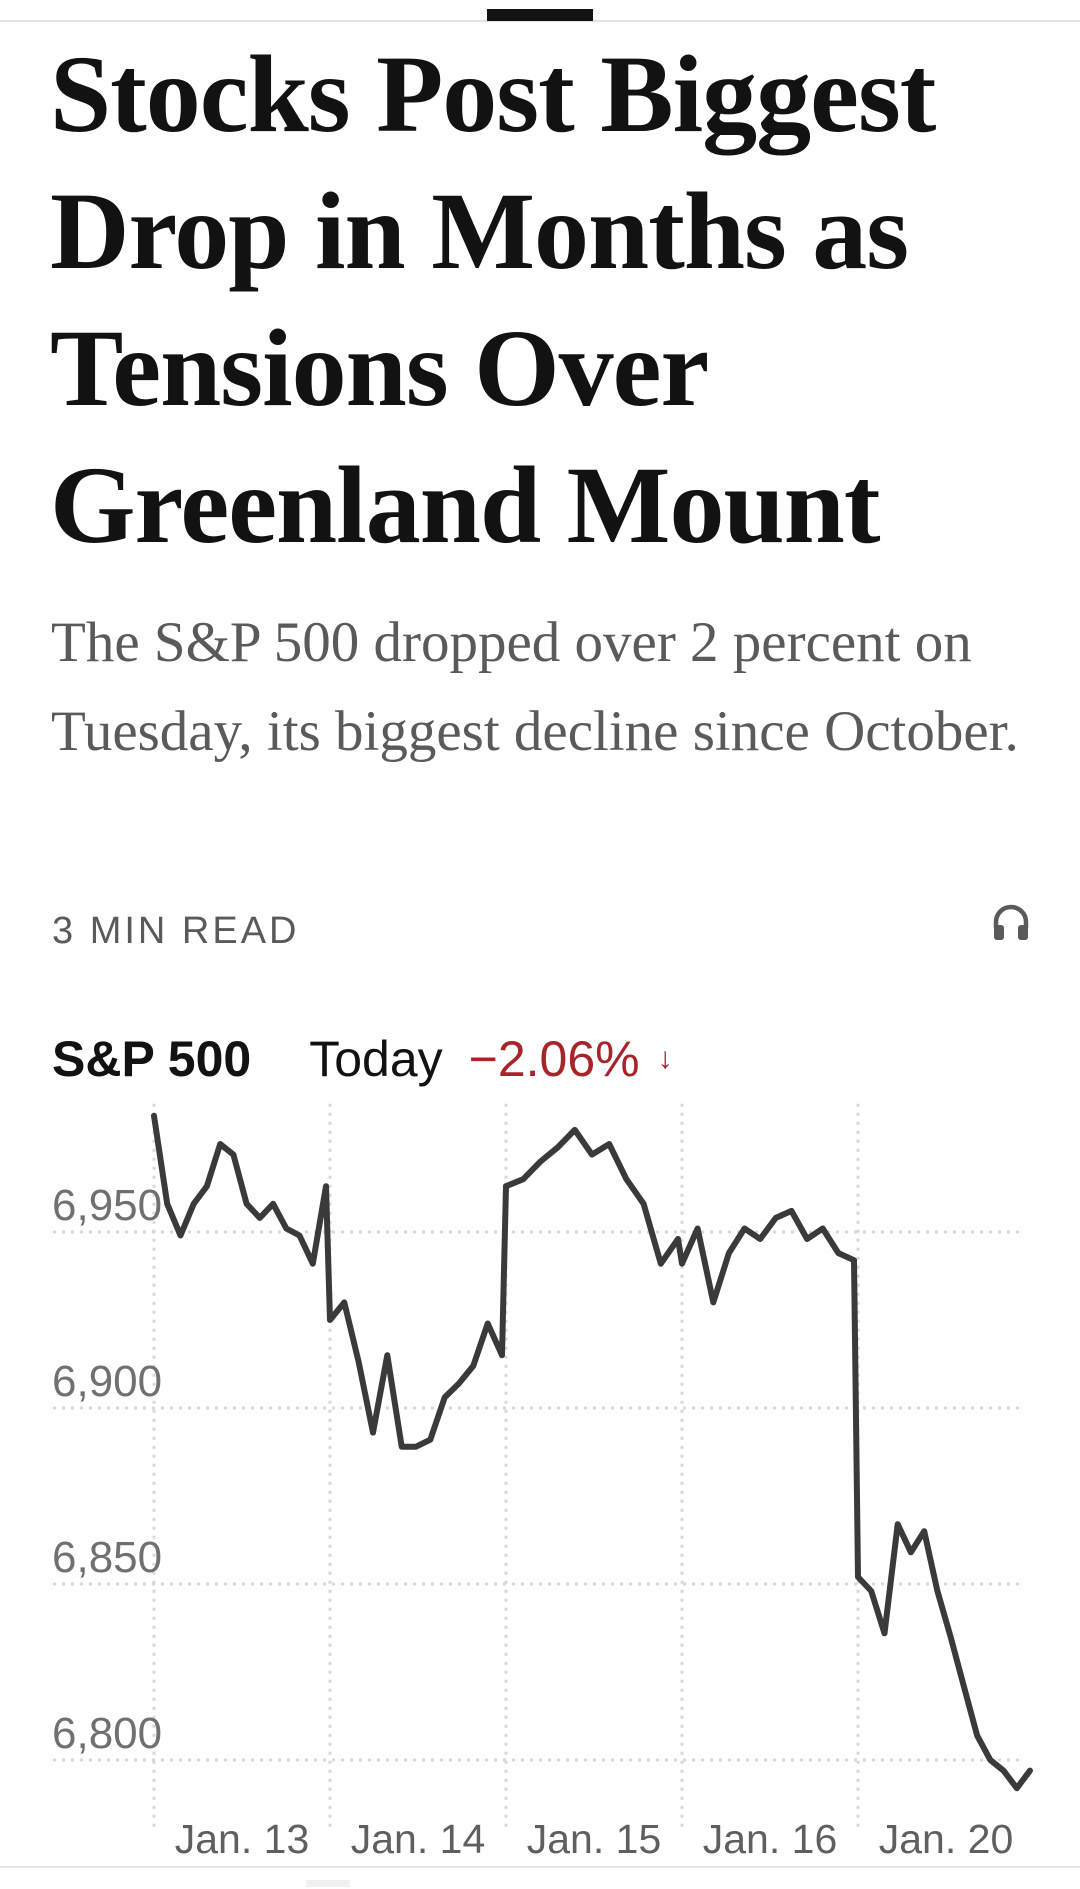 This screenshot has height=1889, width=1080. What do you see at coordinates (107, 1205) in the screenshot?
I see `y-tick-label: 6,950` at bounding box center [107, 1205].